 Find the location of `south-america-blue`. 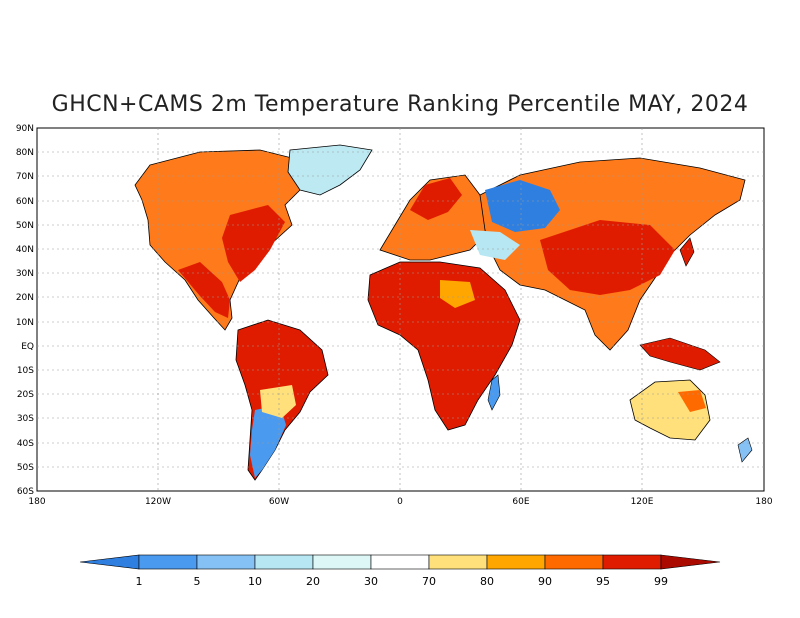

south-america-blue is located at coordinates (268, 441).